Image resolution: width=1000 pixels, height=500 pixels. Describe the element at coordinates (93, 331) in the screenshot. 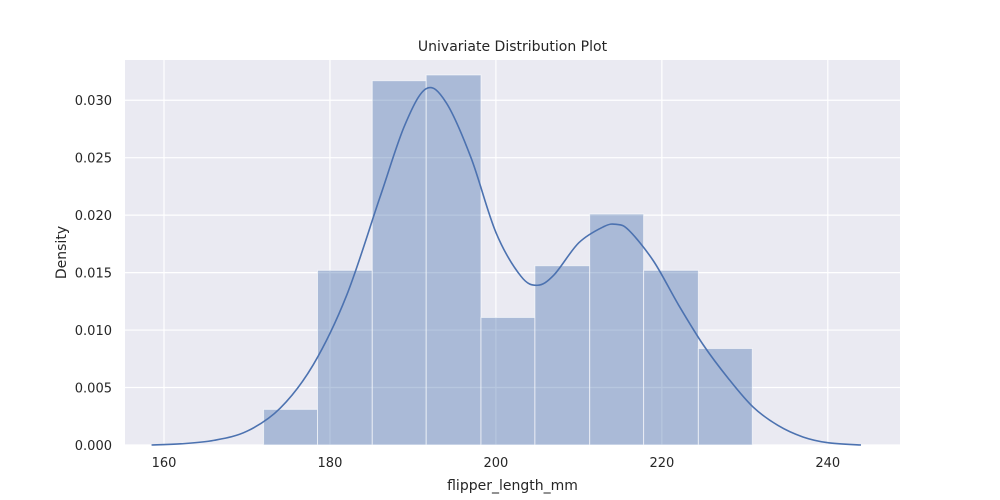

I see `y-tick-label: 0.010` at that location.